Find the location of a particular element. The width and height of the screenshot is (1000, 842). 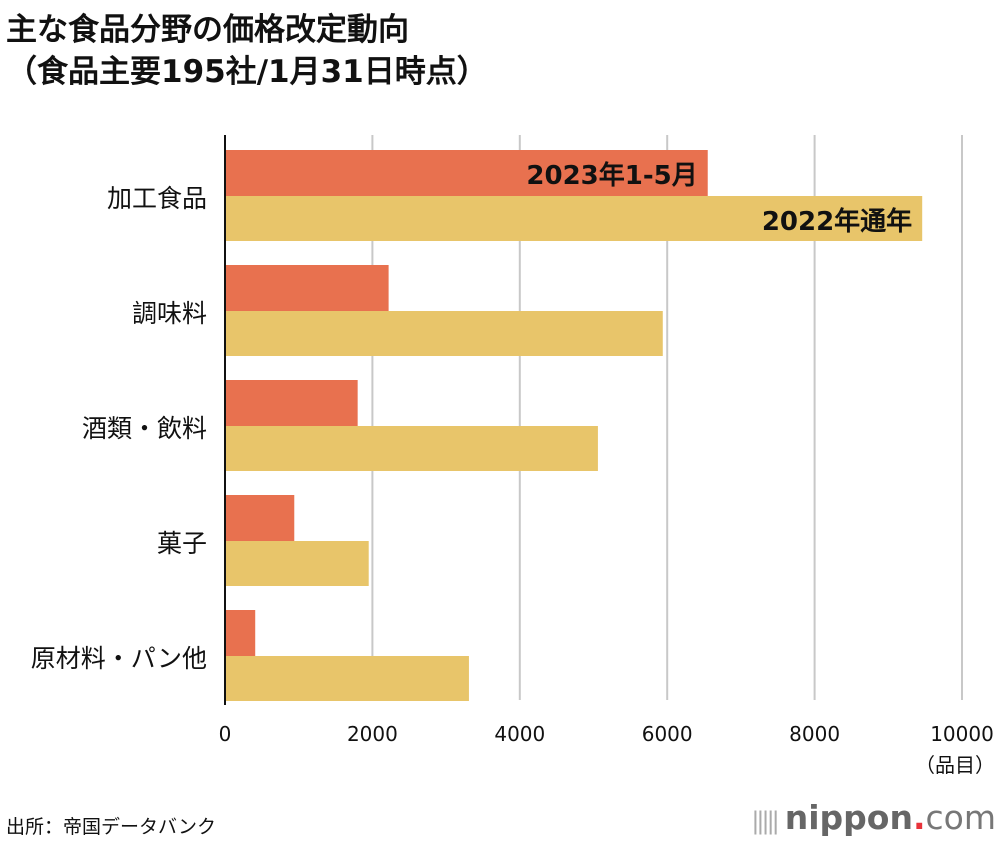

x-tick-label: 2000 is located at coordinates (372, 734).